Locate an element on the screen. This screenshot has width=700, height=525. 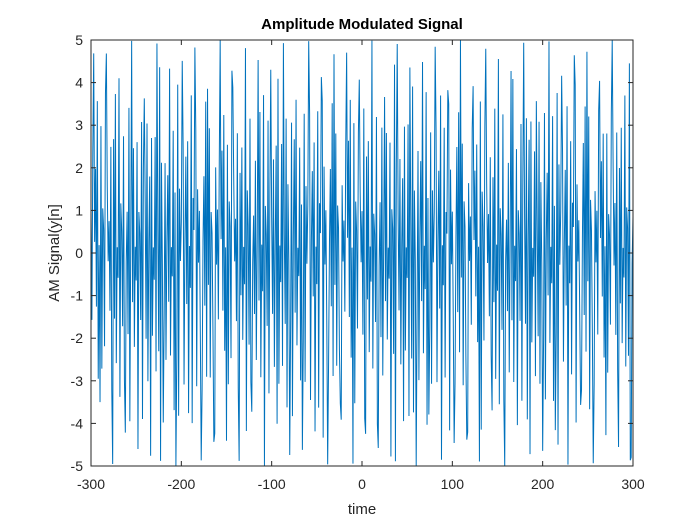
x-tick-label: 100 is located at coordinates (453, 484).